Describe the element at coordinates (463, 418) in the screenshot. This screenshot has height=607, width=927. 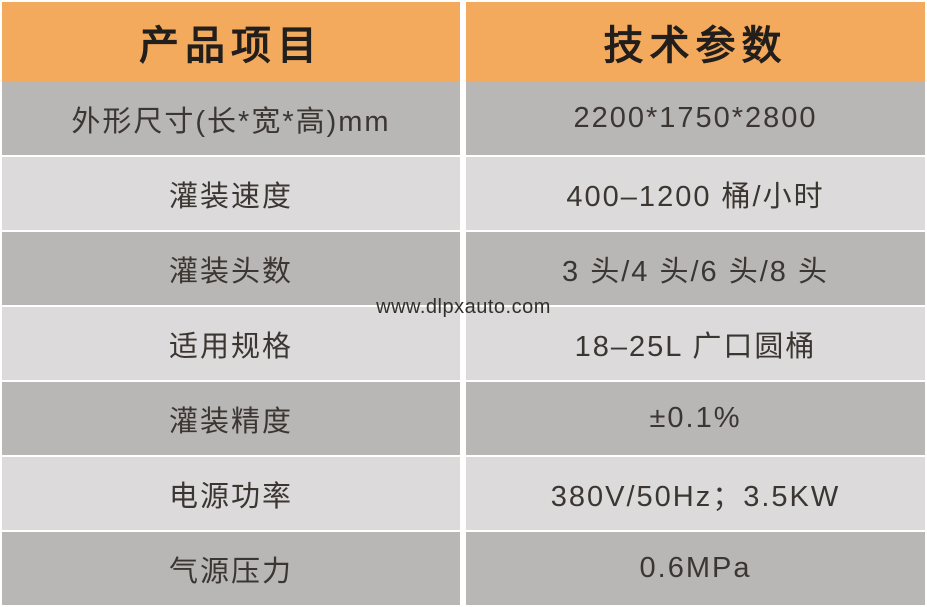
I see `table-row: 灌装精度 ±0.1%` at that location.